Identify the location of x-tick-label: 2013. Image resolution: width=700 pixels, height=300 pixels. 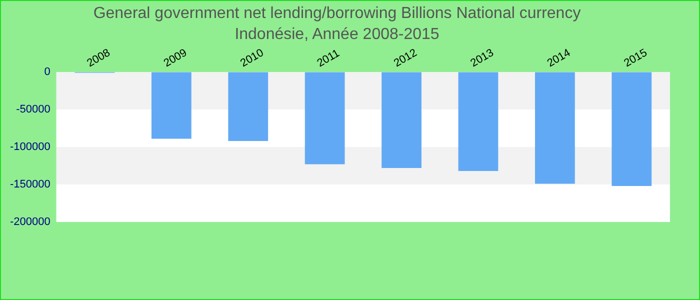
(482, 58).